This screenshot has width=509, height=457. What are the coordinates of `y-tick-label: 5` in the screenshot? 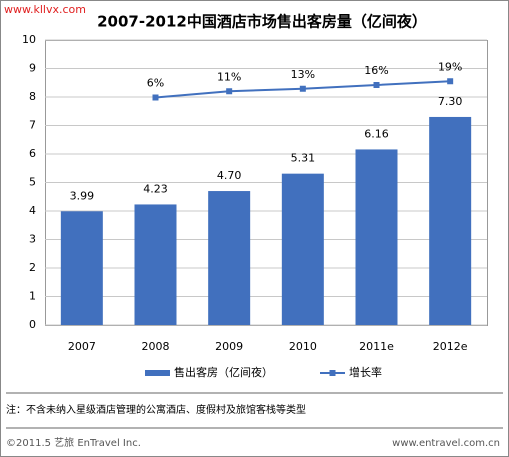 It's located at (32, 182).